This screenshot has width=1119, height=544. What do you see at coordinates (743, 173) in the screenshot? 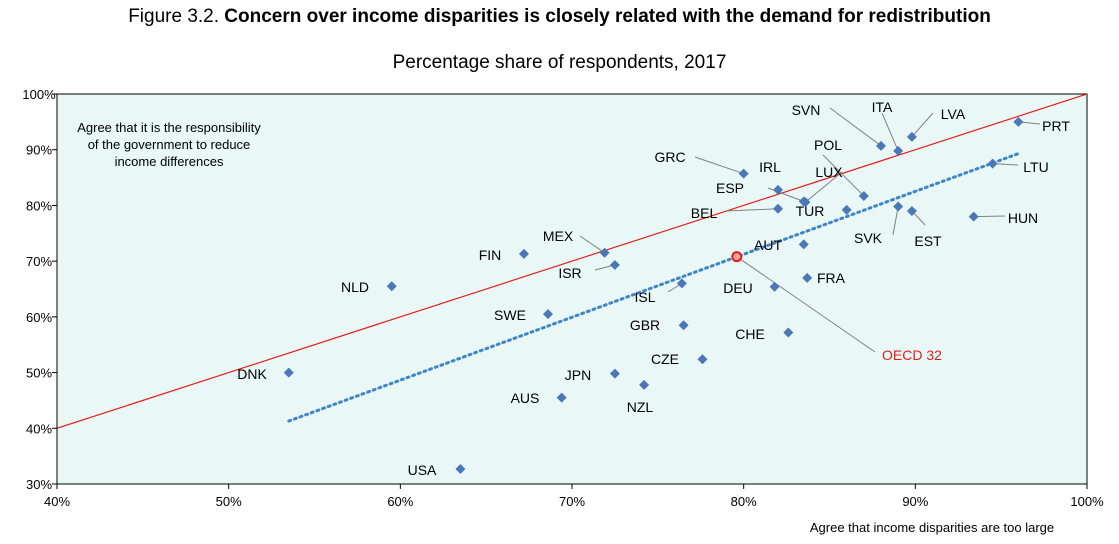
I see `data-point-grc` at bounding box center [743, 173].